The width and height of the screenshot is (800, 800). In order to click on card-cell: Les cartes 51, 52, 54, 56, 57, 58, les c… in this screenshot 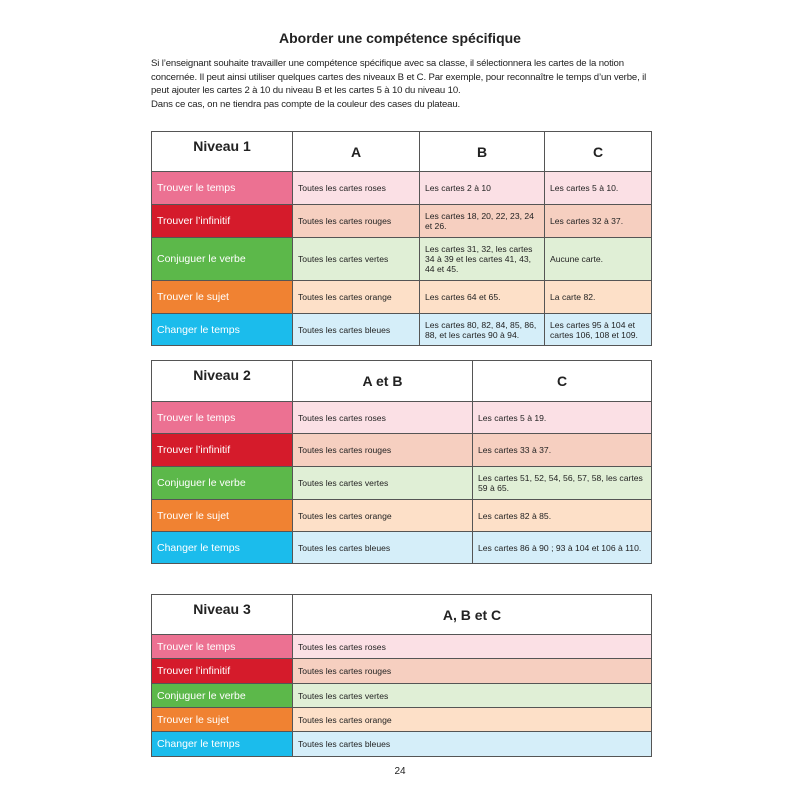, I will do `click(562, 483)`.